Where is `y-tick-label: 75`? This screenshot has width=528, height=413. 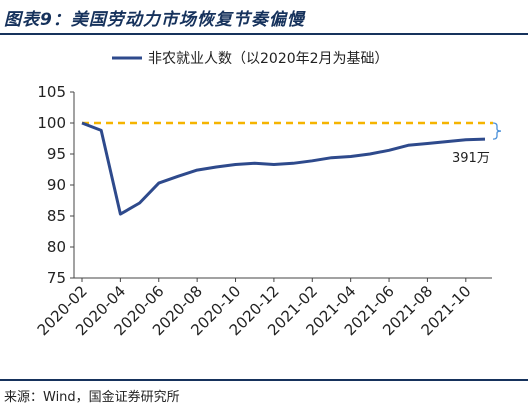
y-tick-label: 75 is located at coordinates (56, 278).